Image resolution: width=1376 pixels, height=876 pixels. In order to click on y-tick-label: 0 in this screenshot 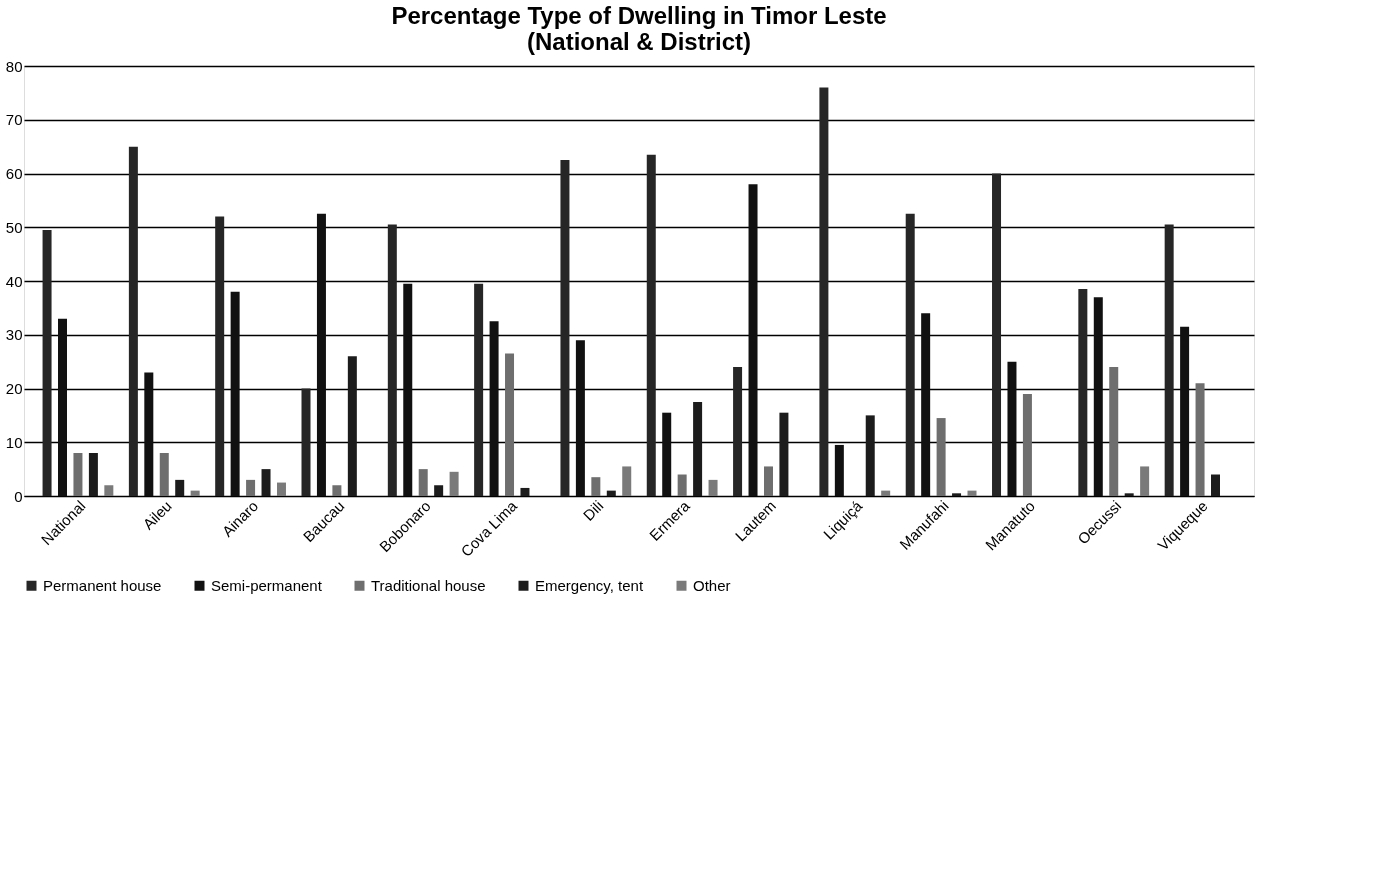, I will do `click(18, 496)`.